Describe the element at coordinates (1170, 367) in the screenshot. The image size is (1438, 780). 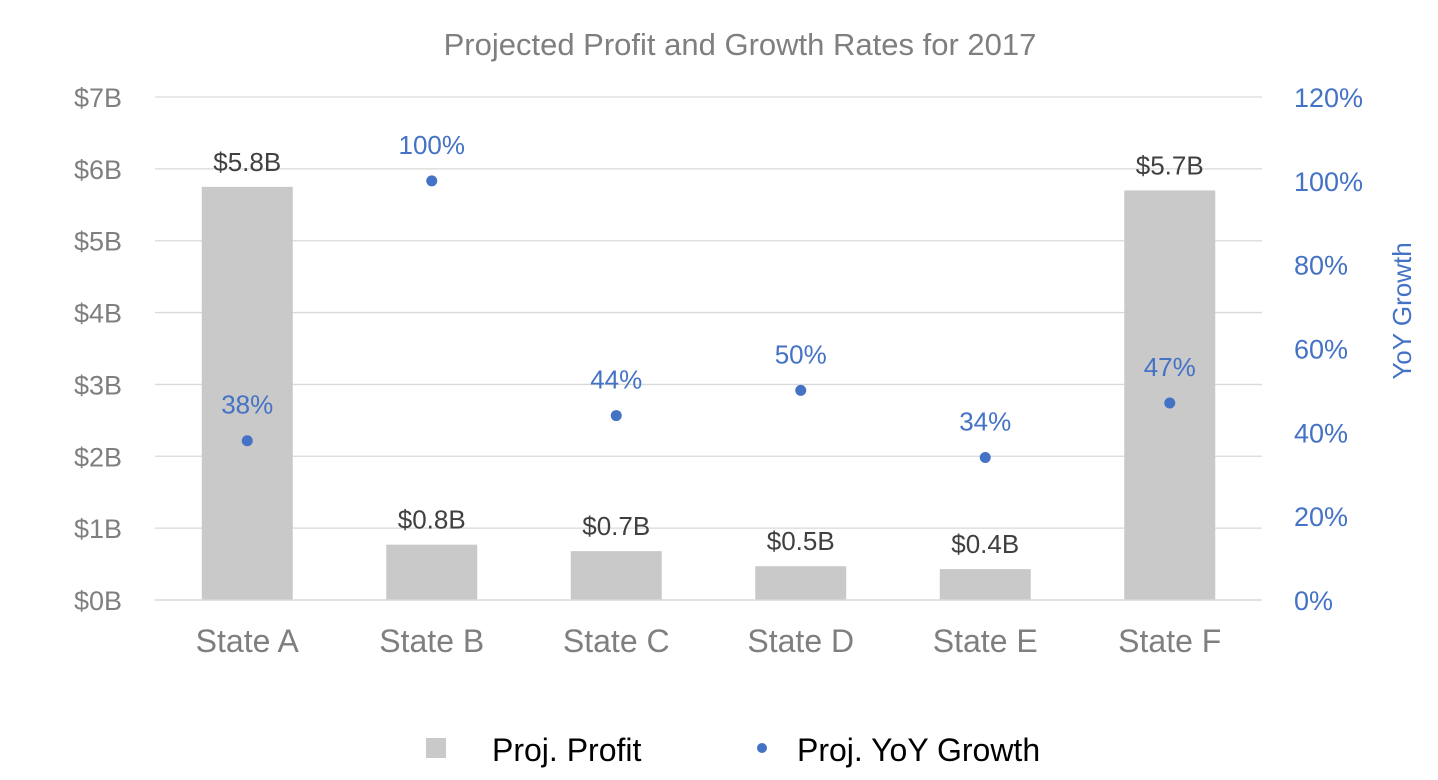
I see `growth-point-label: 47%` at that location.